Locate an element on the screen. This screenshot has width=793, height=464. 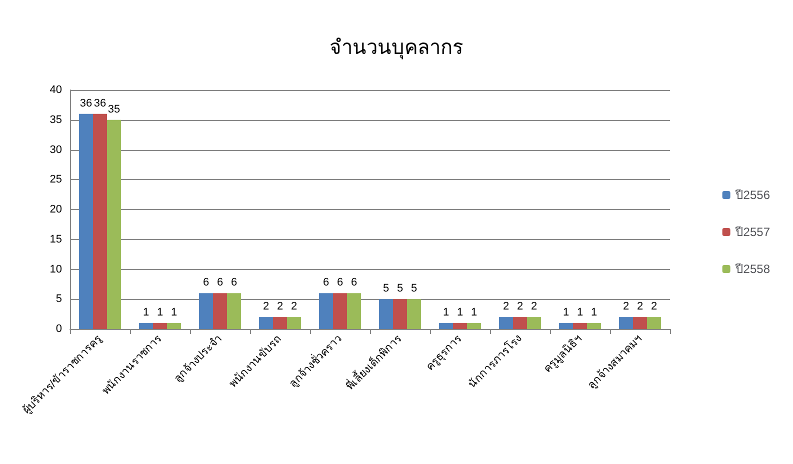
y-tick-label: 0 is located at coordinates (59, 329).